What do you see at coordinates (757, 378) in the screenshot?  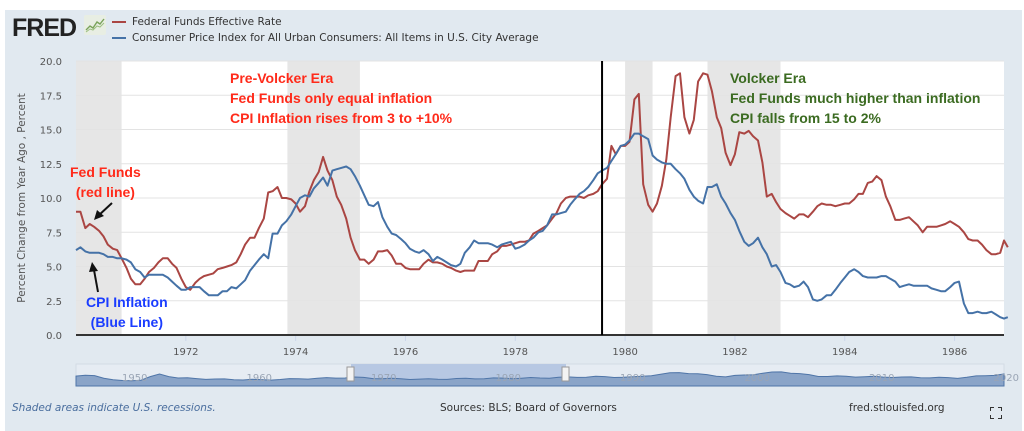 I see `navigator-year-label: 2000` at bounding box center [757, 378].